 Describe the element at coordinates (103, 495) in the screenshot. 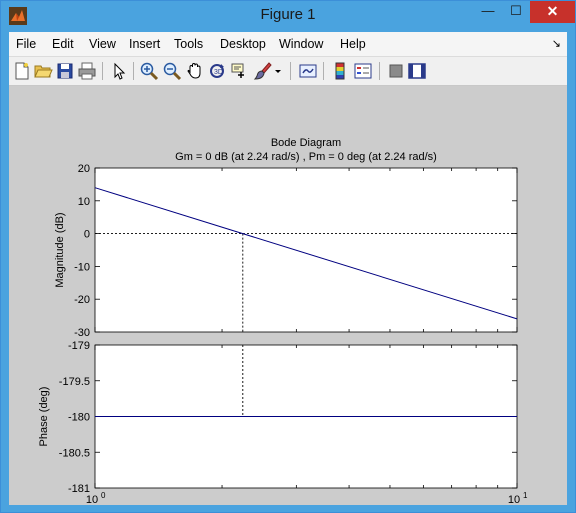

I see `x-tick-label-exponent: 0` at that location.